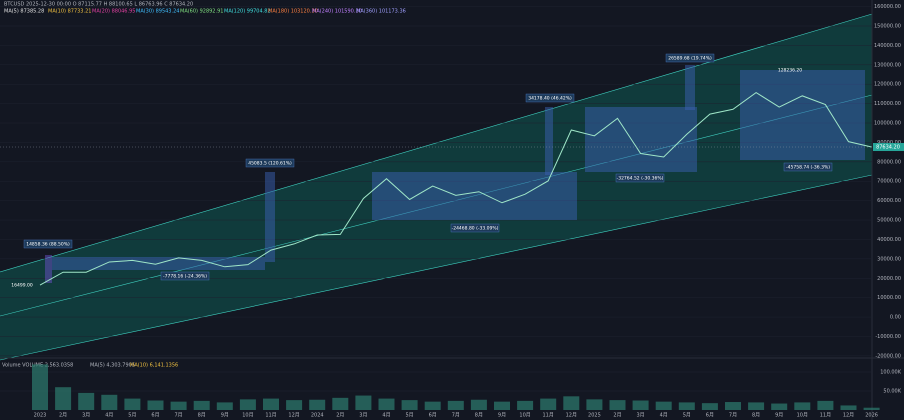 The height and width of the screenshot is (420, 904). Describe the element at coordinates (890, 373) in the screenshot. I see `y-tick-label: 100.00K` at that location.